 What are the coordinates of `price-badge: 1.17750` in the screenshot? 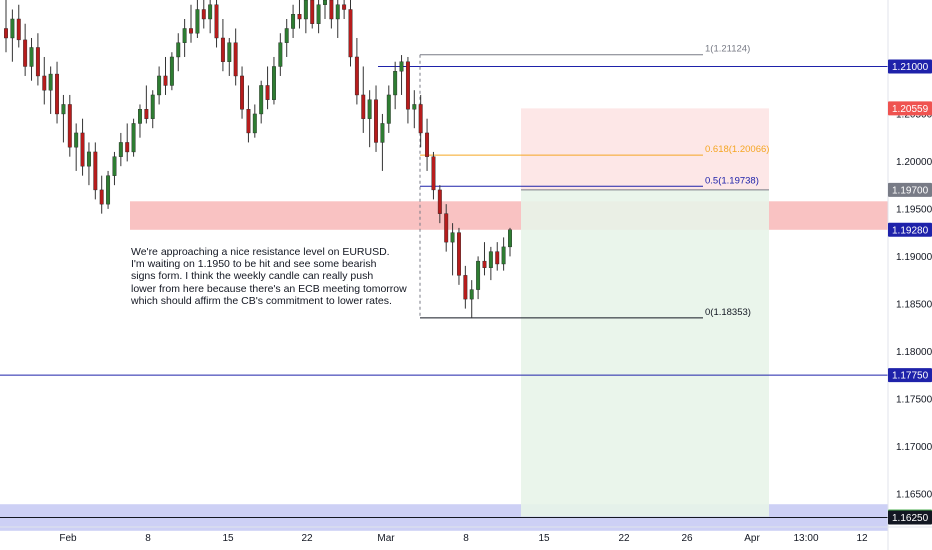 It's located at (910, 375).